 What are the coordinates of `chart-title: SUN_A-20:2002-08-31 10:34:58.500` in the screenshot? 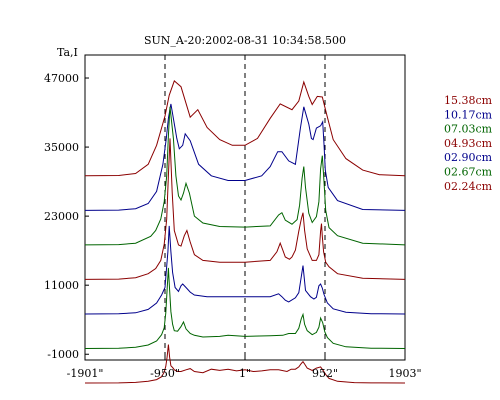 It's located at (245, 40).